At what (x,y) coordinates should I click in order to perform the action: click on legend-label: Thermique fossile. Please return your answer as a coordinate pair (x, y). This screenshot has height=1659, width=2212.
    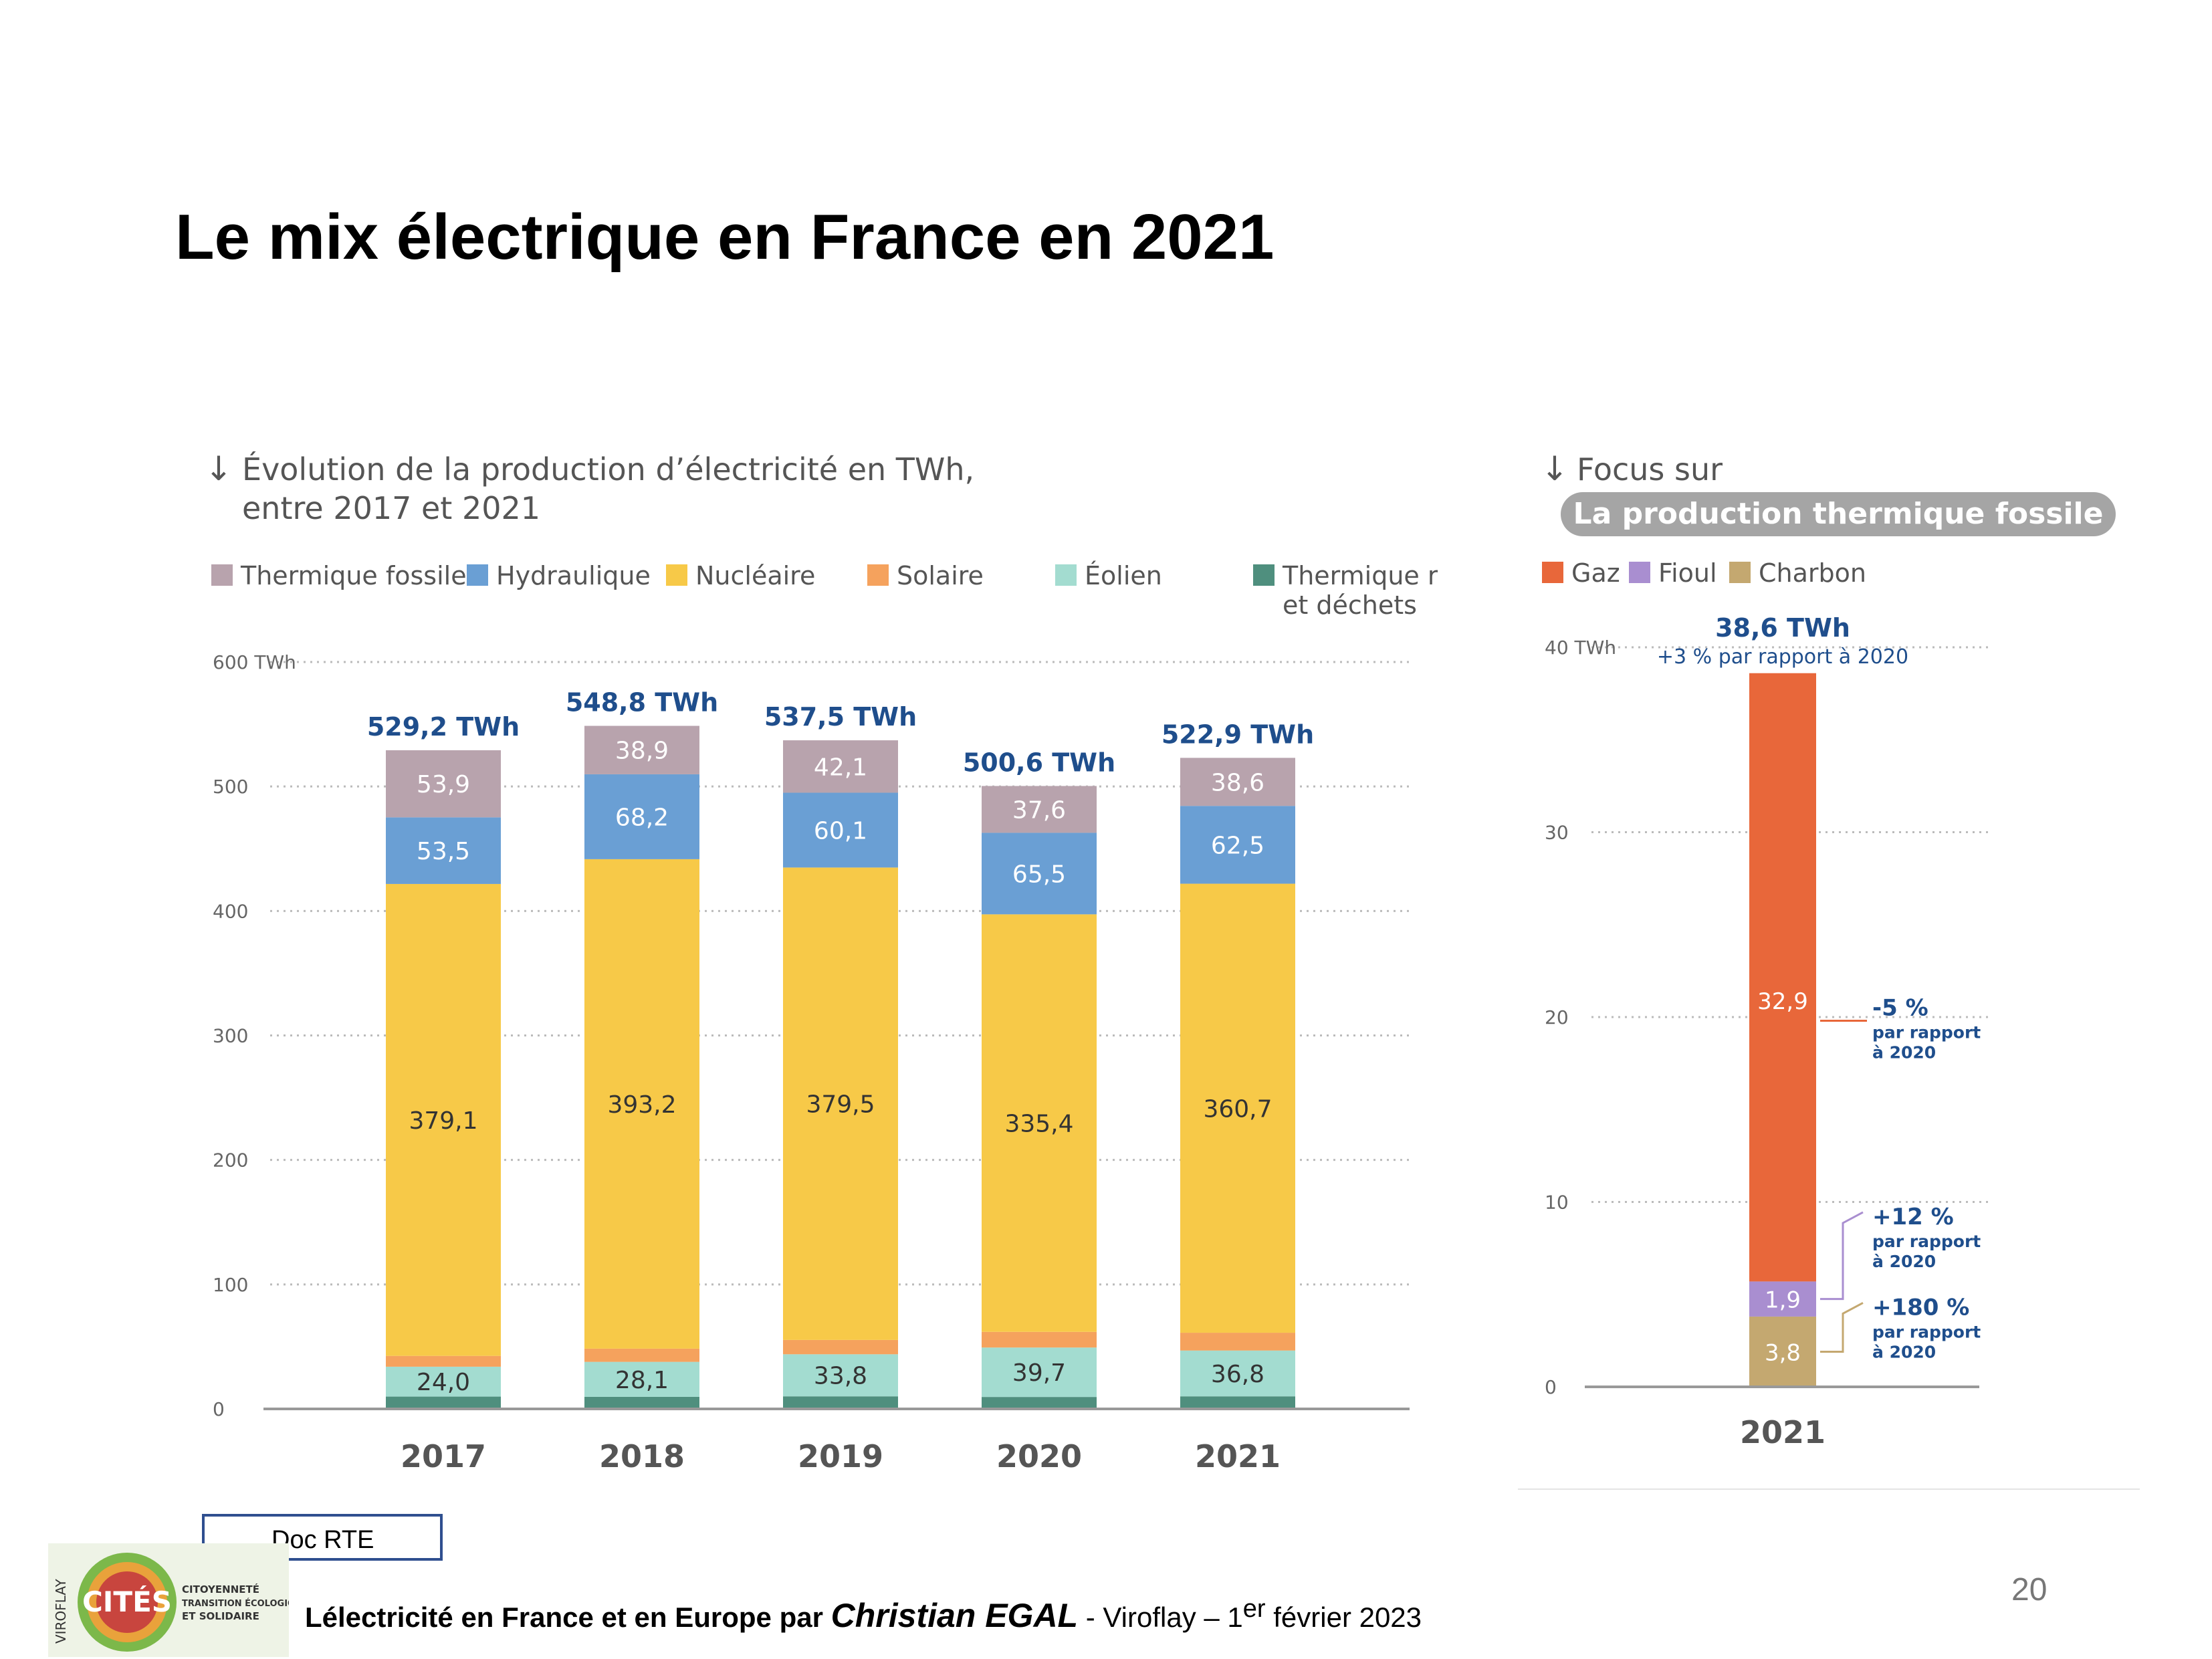
    Looking at the image, I should click on (353, 575).